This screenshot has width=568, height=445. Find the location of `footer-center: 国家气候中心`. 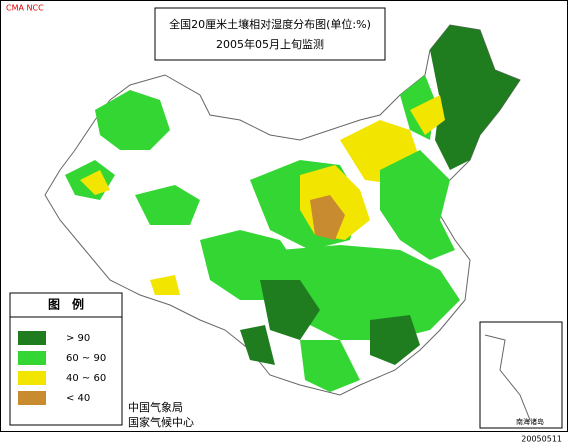

footer-center: 国家气候中心 is located at coordinates (161, 422).